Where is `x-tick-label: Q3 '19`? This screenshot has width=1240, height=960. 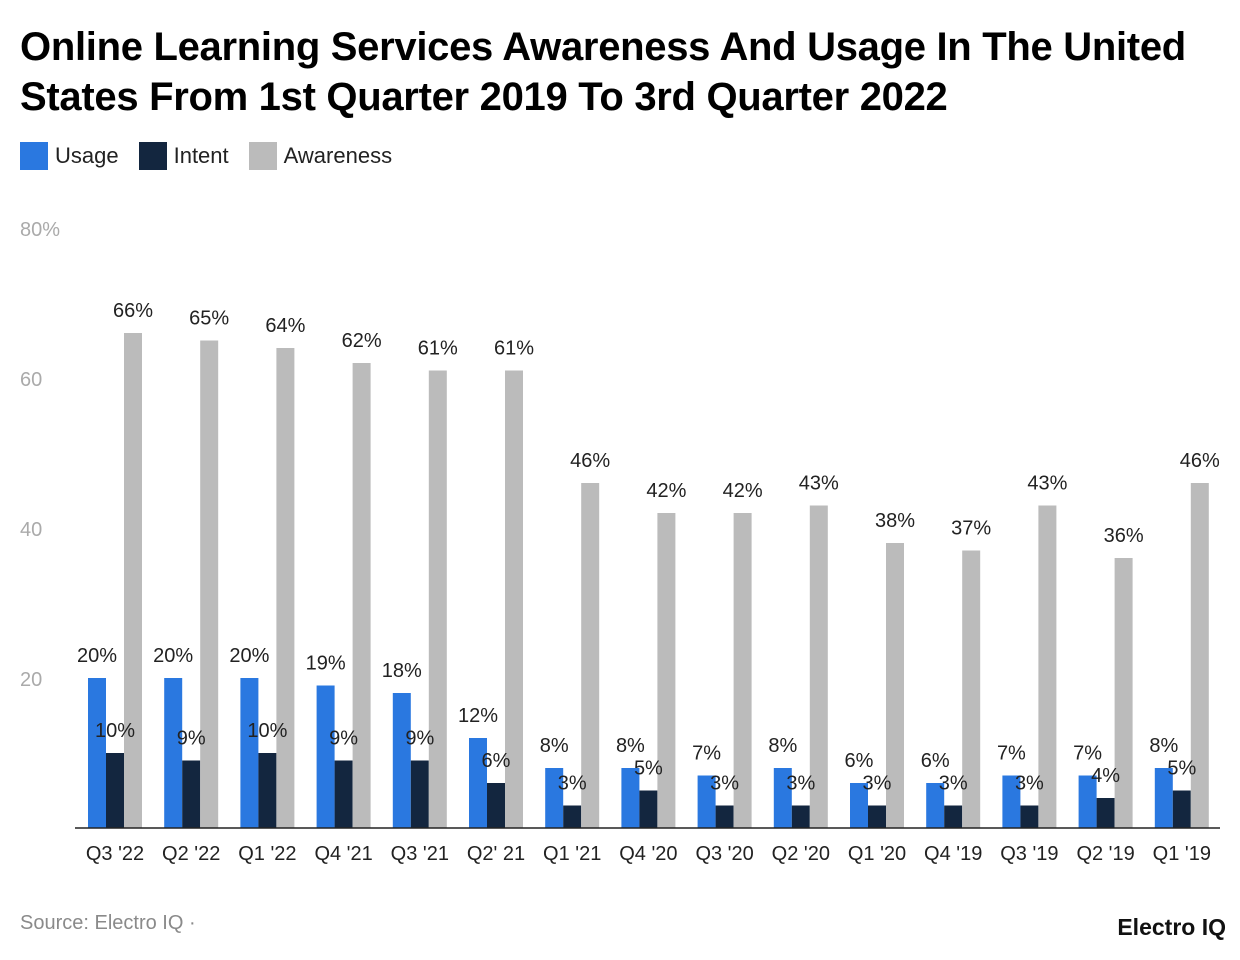
x-tick-label: Q3 '19 is located at coordinates (1029, 854).